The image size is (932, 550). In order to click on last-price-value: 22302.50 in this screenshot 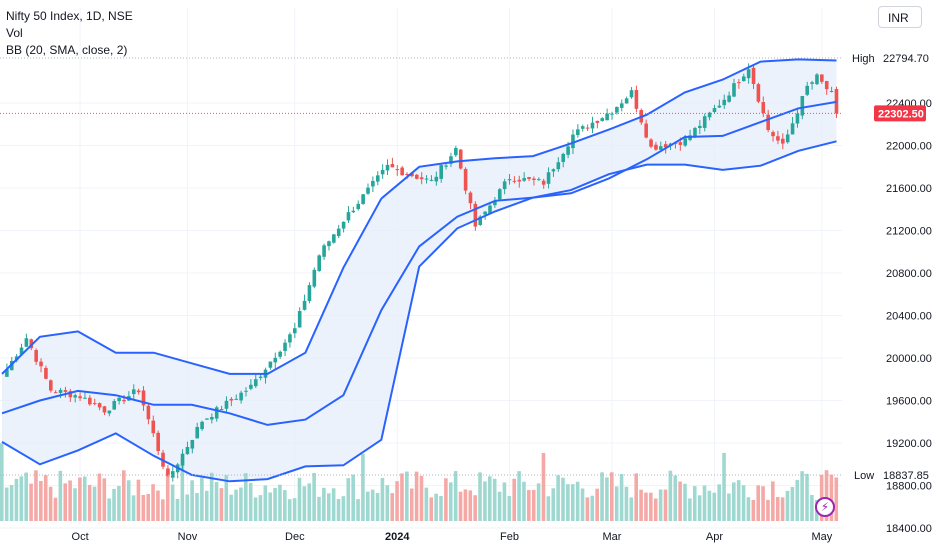, I will do `click(901, 114)`.